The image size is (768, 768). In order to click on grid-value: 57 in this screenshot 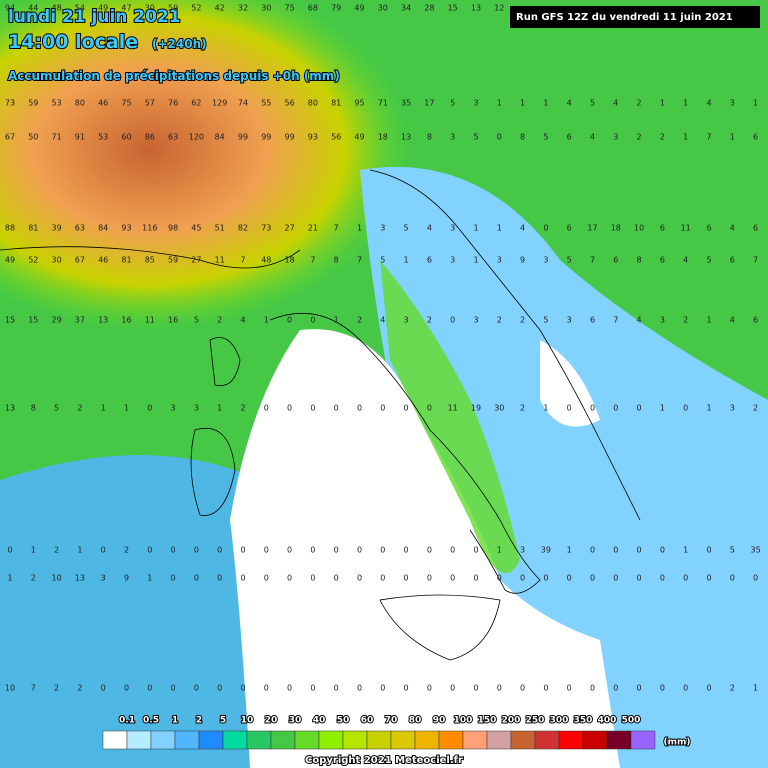, I will do `click(150, 103)`.